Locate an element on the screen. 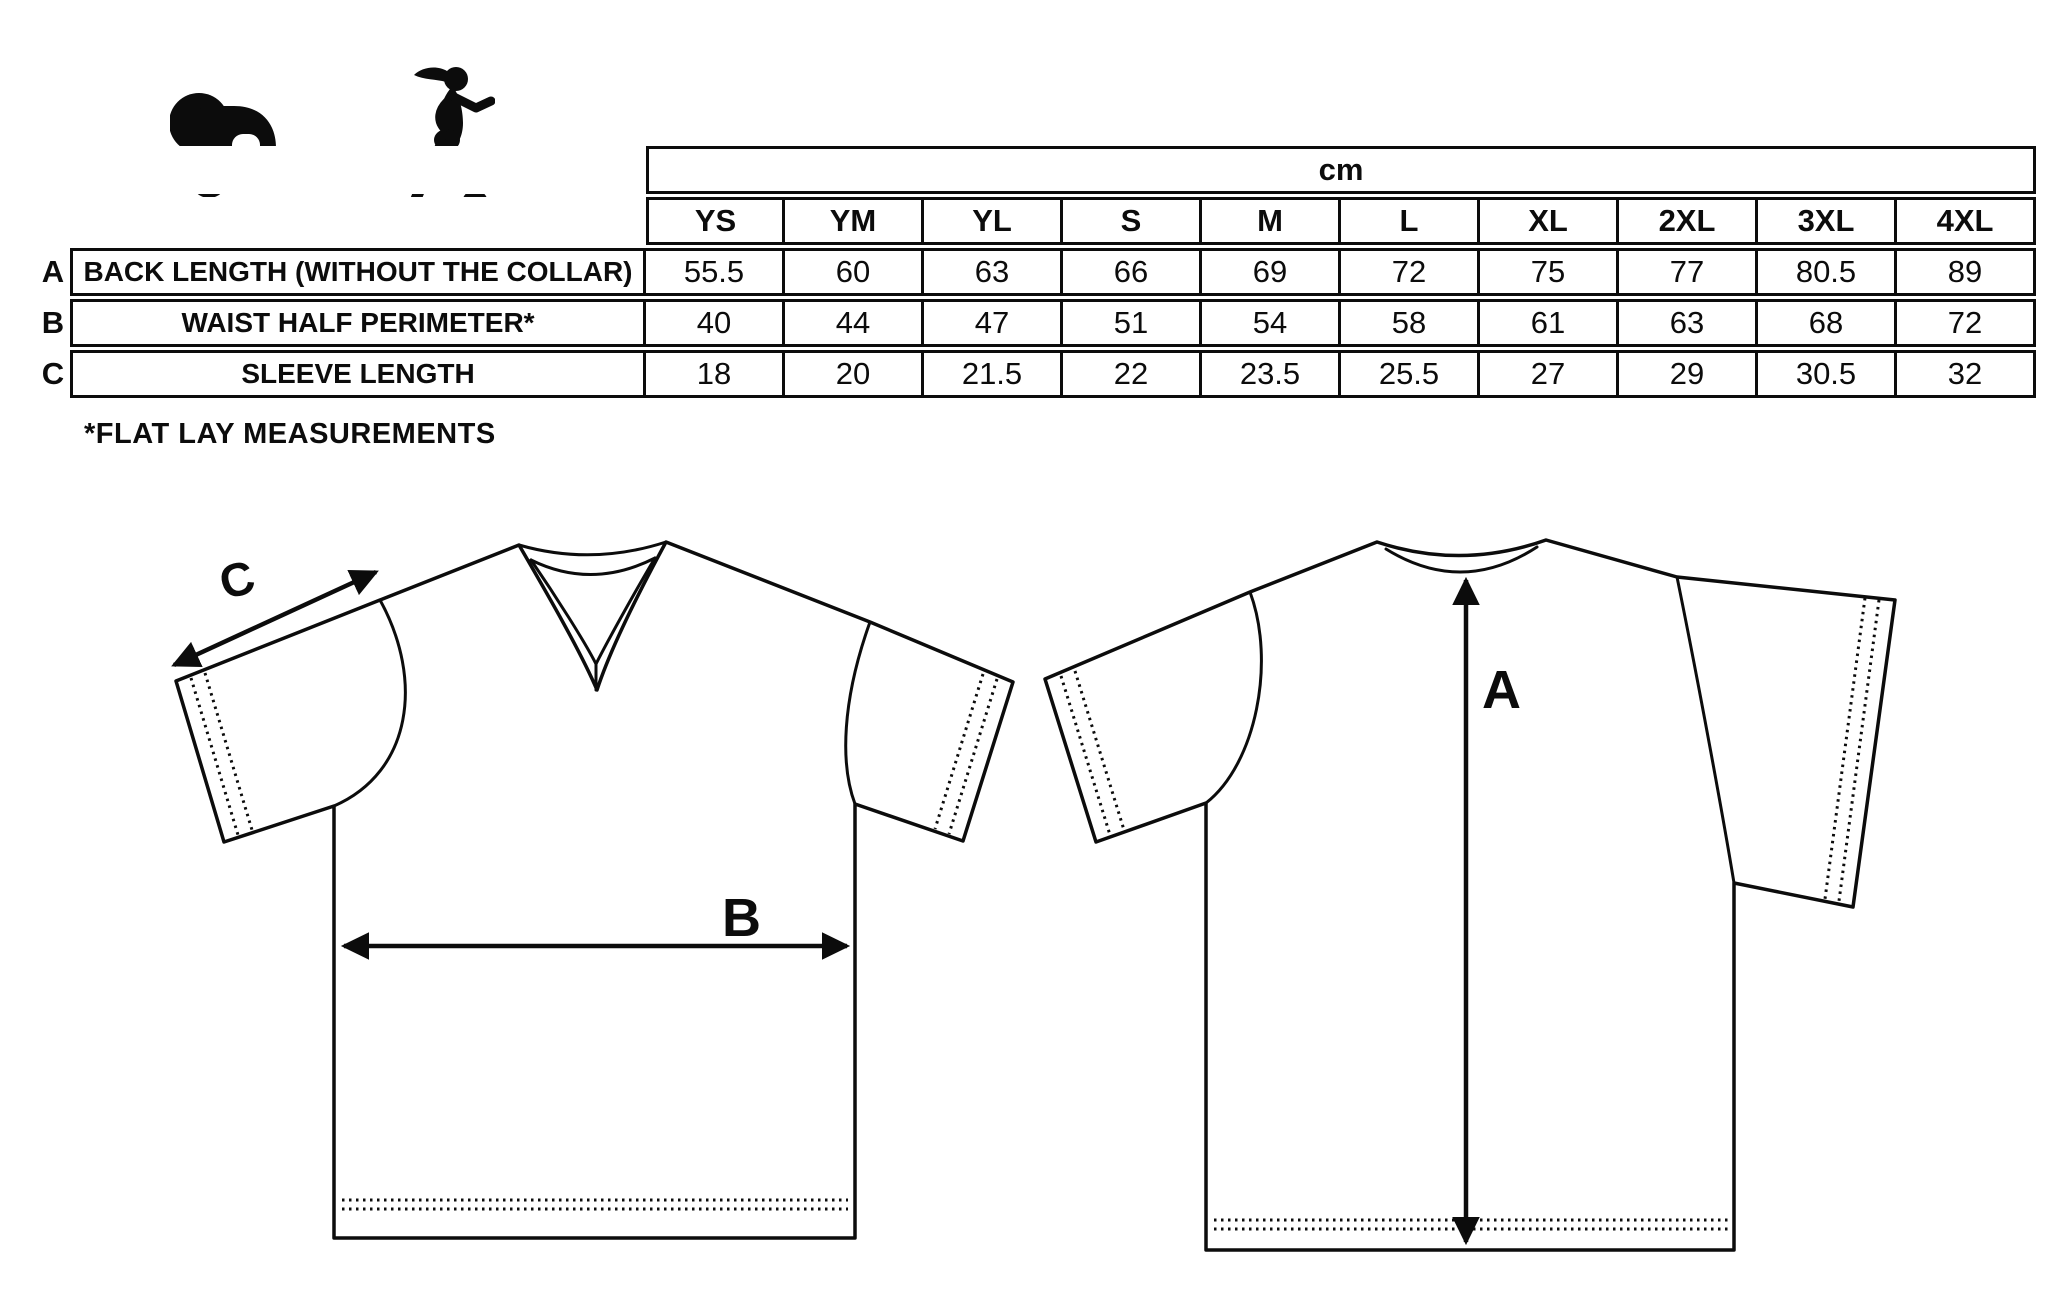  size-header: L is located at coordinates (1410, 221).